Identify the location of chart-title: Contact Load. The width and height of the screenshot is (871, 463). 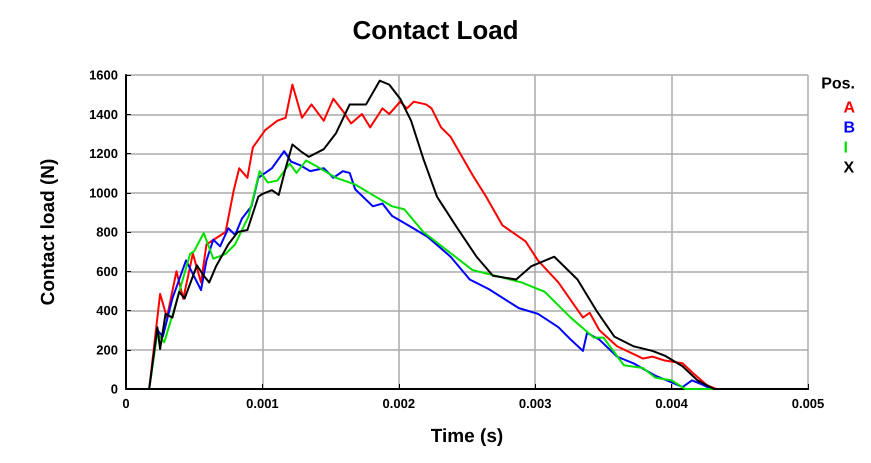
(435, 30).